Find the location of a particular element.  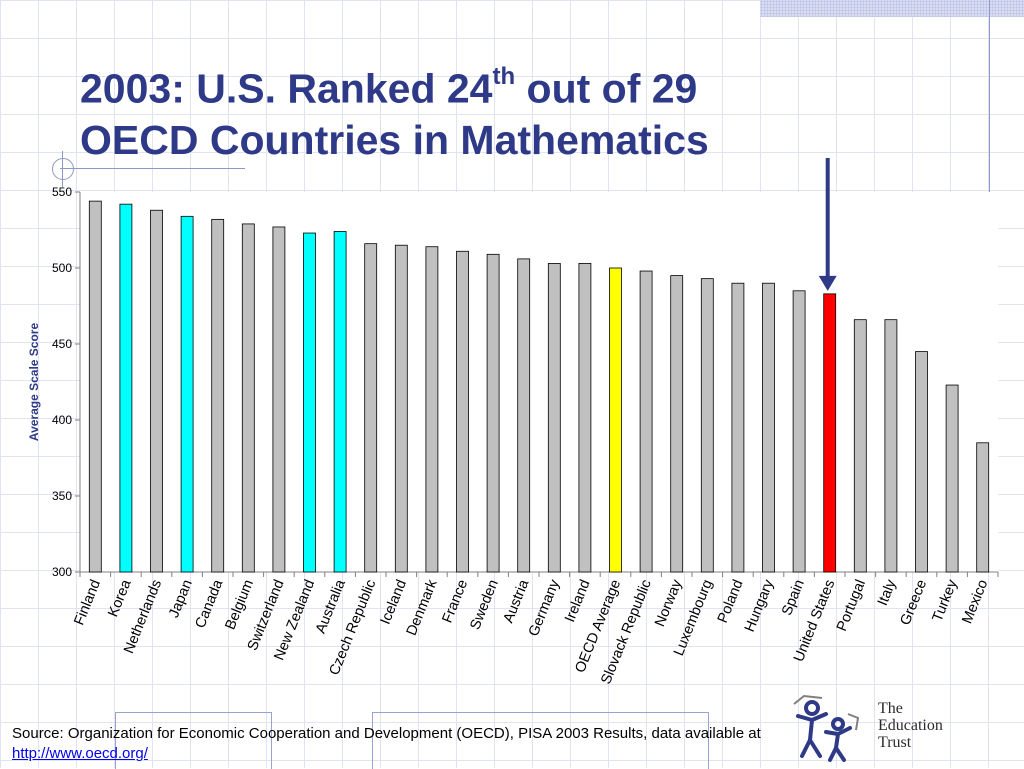

bar-japan is located at coordinates (187, 394).